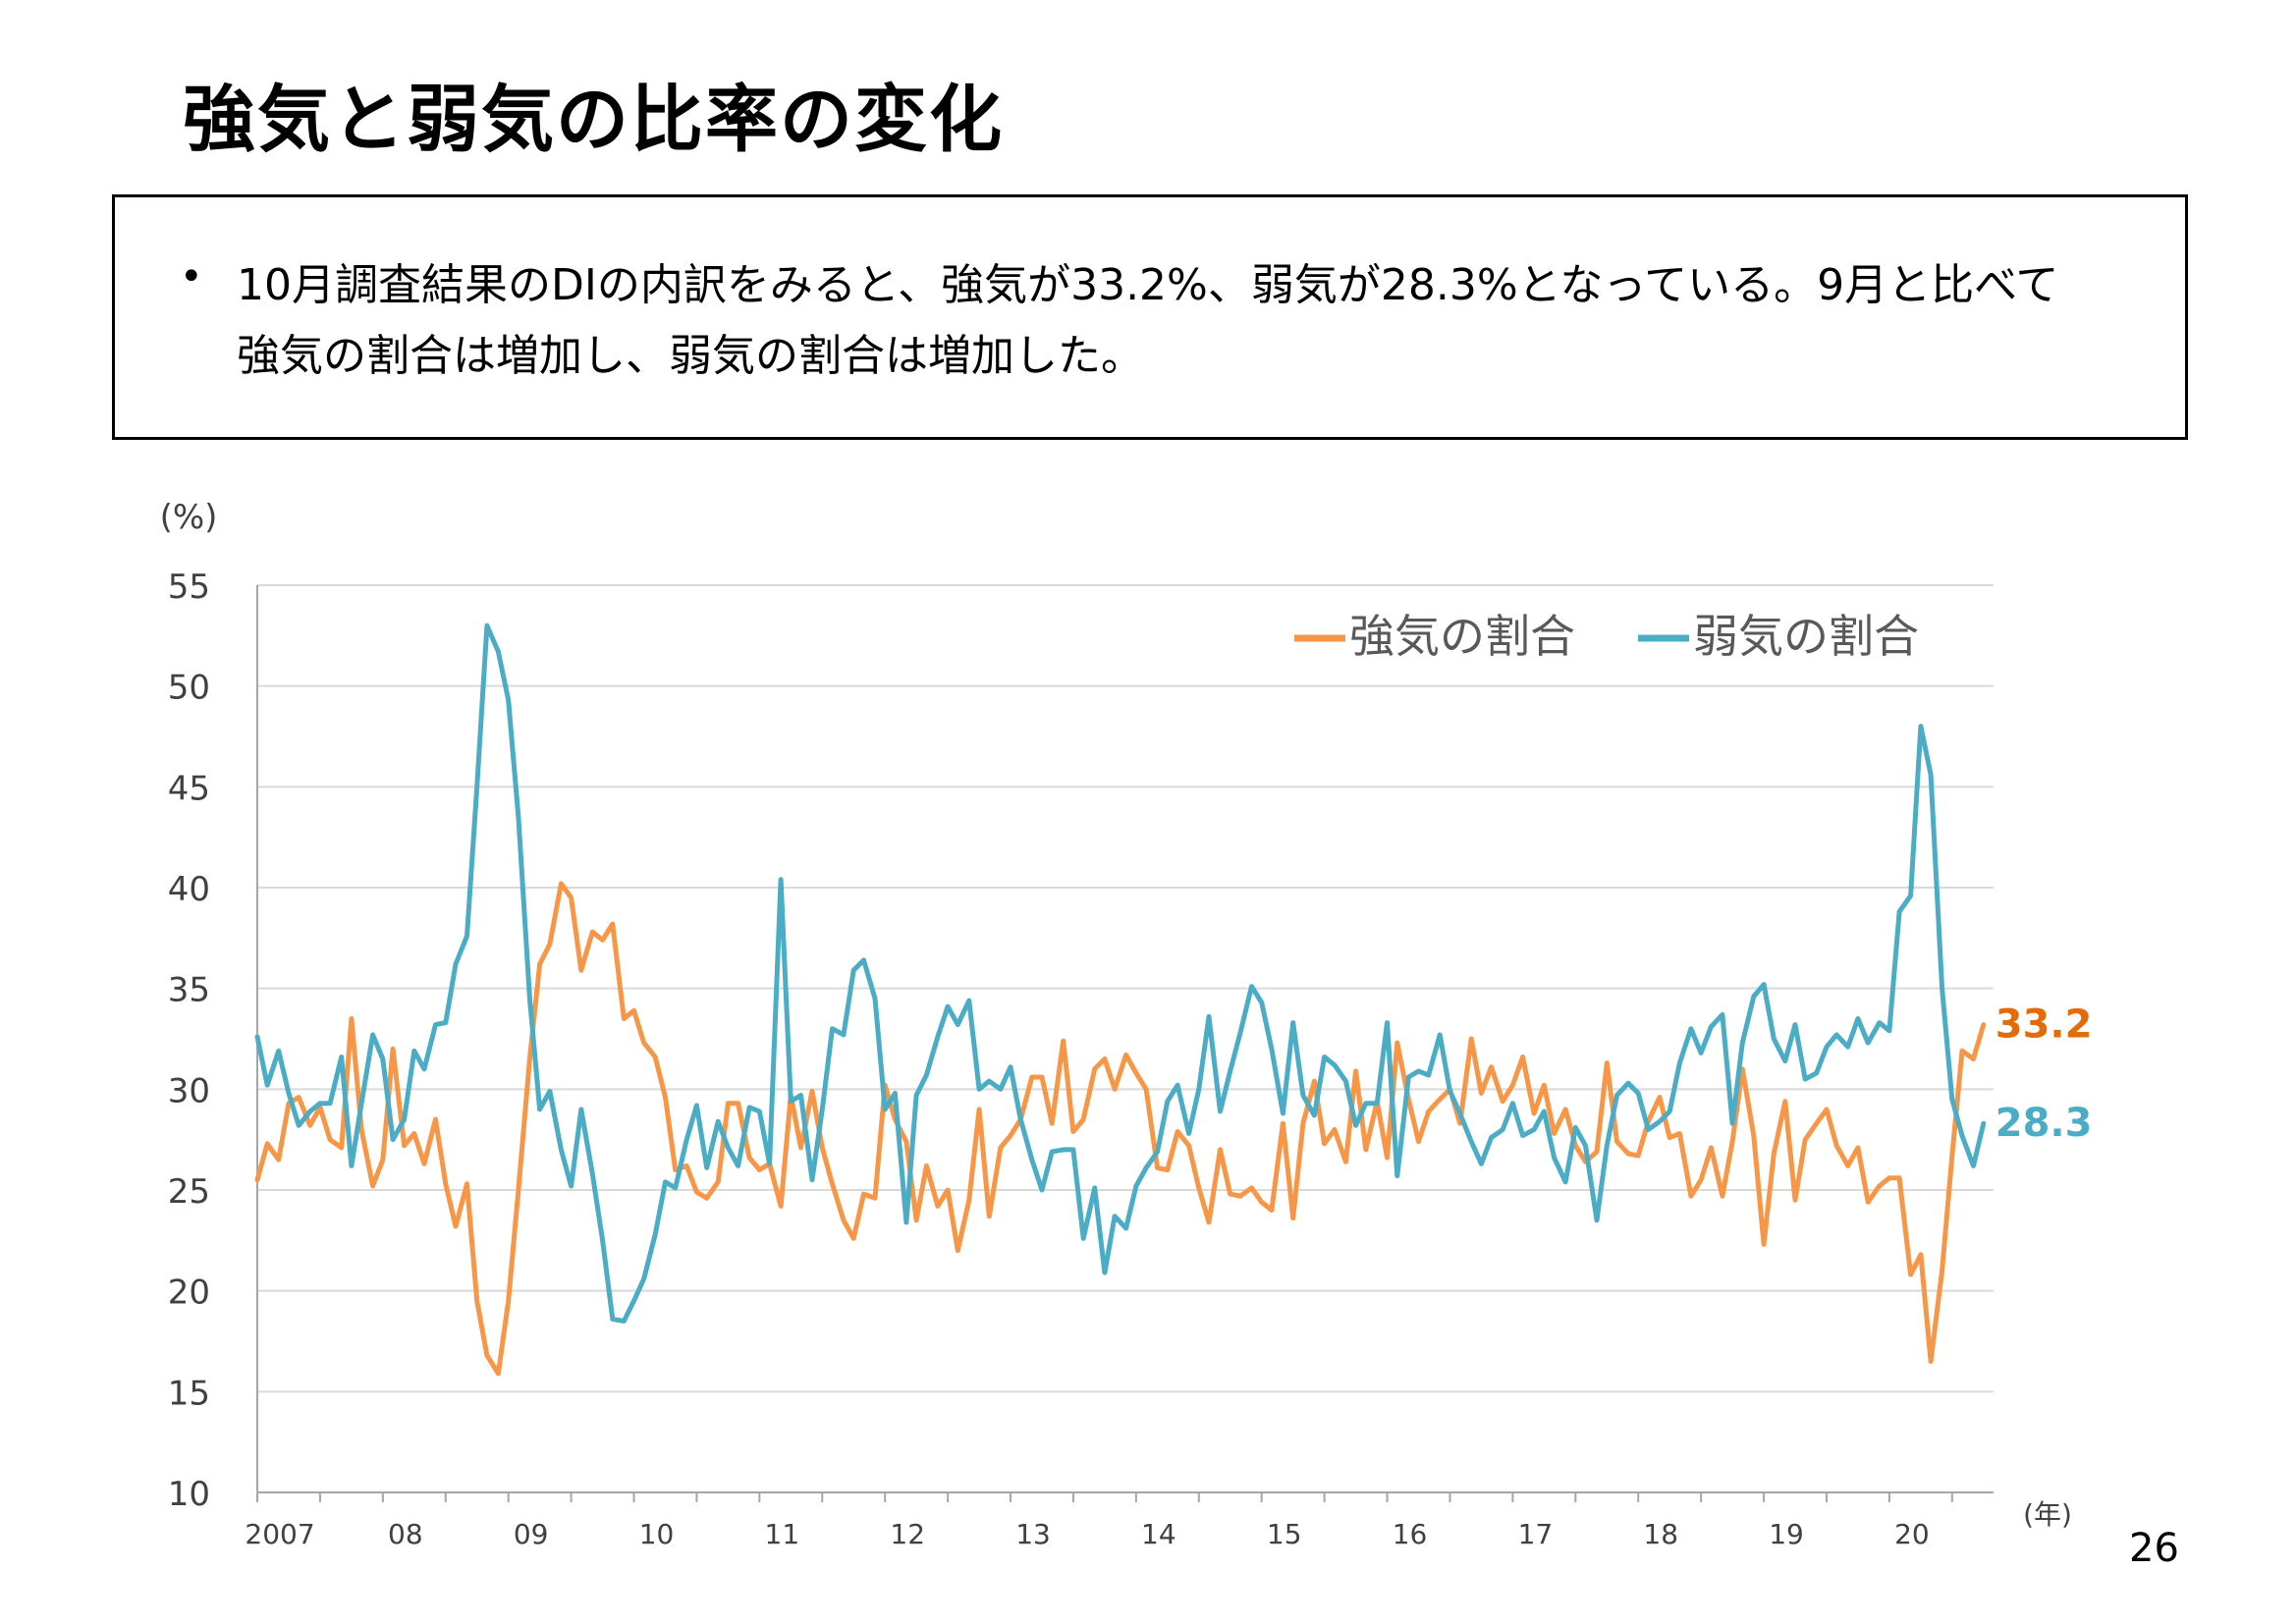 The image size is (2296, 1624). Describe the element at coordinates (2047, 1514) in the screenshot. I see `x-axis-label: (年)` at that location.